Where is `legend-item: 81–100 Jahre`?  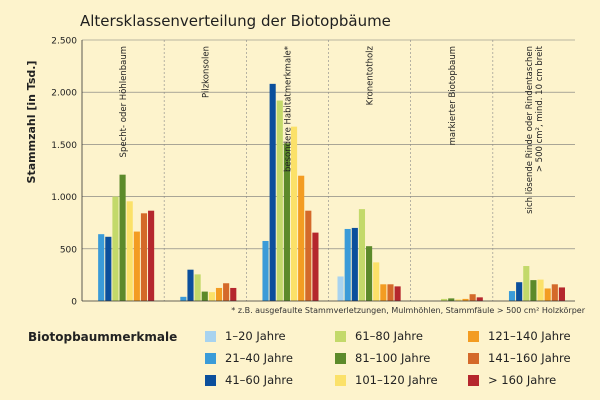 legend-item: 81–100 Jahre is located at coordinates (382, 358).